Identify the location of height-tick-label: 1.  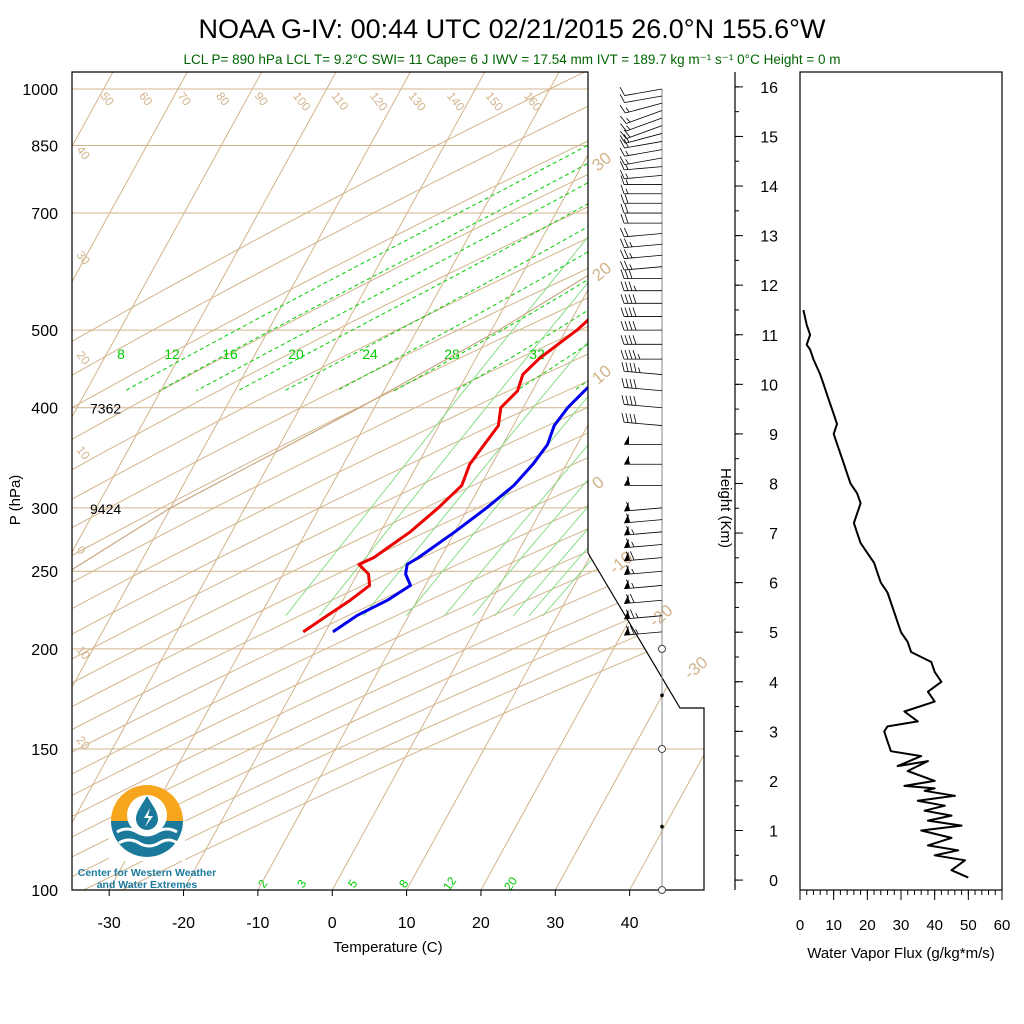
(773, 832).